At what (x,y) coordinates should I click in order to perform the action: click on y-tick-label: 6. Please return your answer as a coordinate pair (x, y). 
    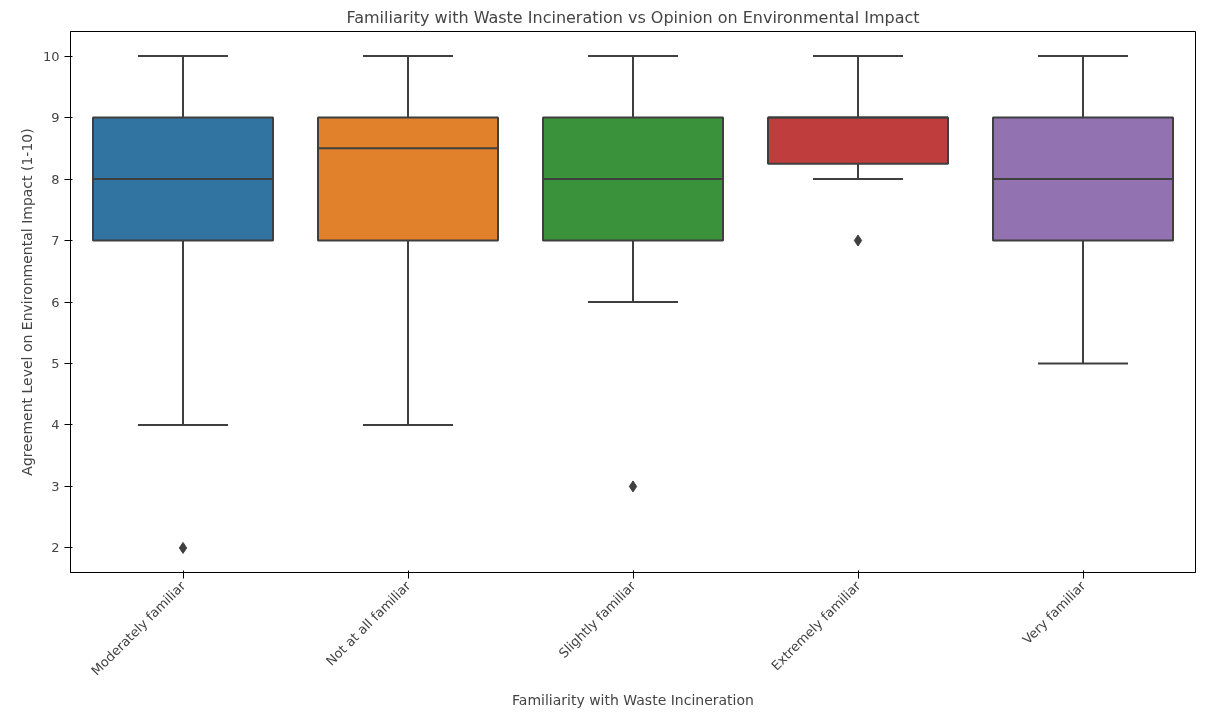
    Looking at the image, I should click on (55, 302).